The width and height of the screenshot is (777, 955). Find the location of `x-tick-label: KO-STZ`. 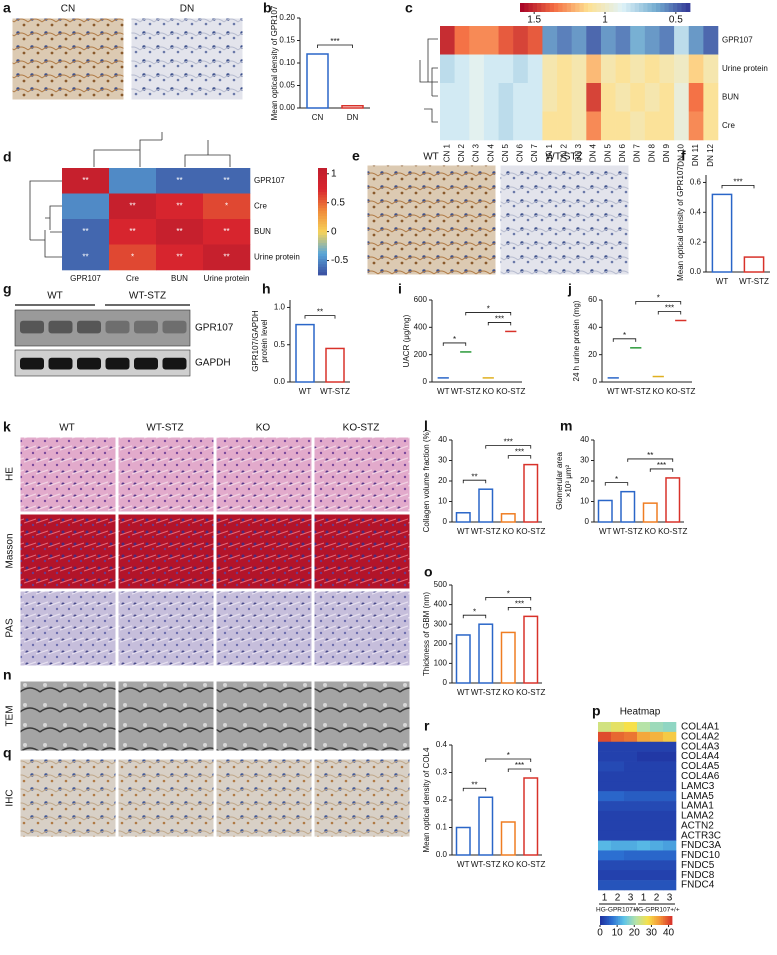

x-tick-label: KO-STZ is located at coordinates (672, 531).